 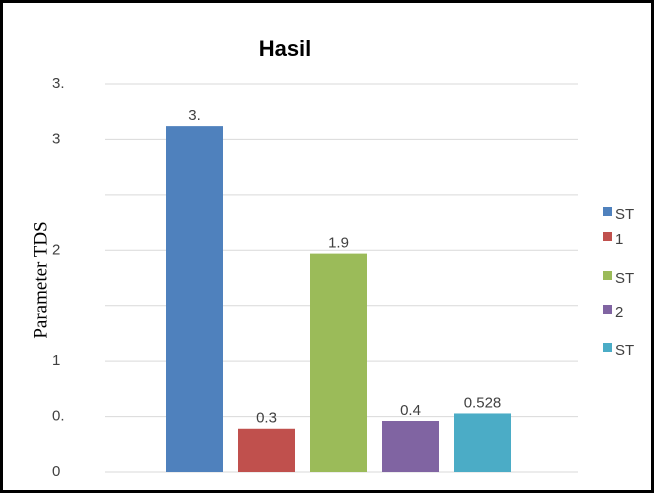 I want to click on value-label: 0.528, so click(x=483, y=402).